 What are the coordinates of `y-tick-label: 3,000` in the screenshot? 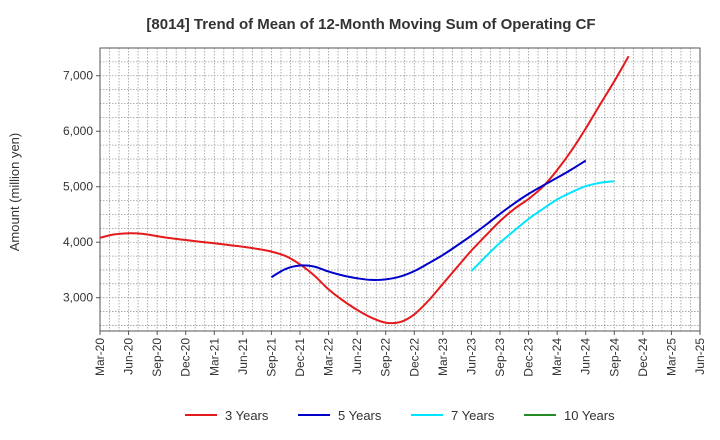 It's located at (78, 298).